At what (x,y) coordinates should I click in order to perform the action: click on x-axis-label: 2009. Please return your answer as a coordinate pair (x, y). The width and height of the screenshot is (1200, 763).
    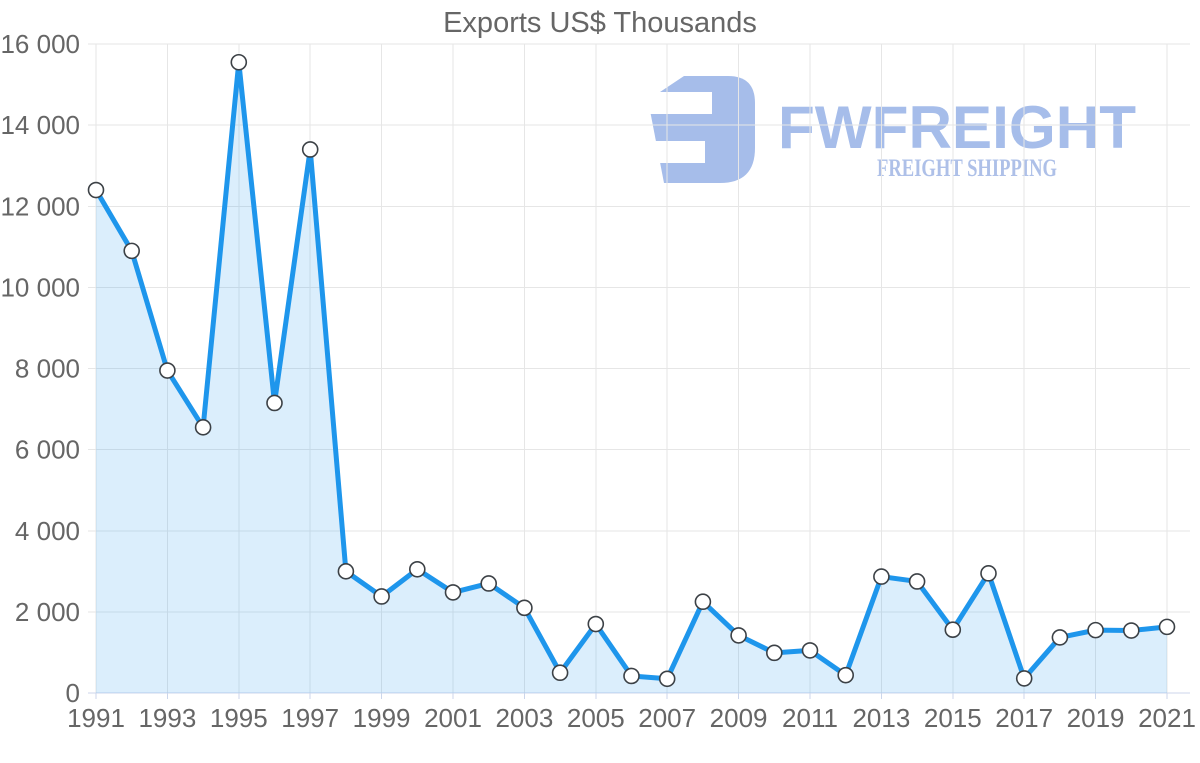
    Looking at the image, I should click on (739, 718).